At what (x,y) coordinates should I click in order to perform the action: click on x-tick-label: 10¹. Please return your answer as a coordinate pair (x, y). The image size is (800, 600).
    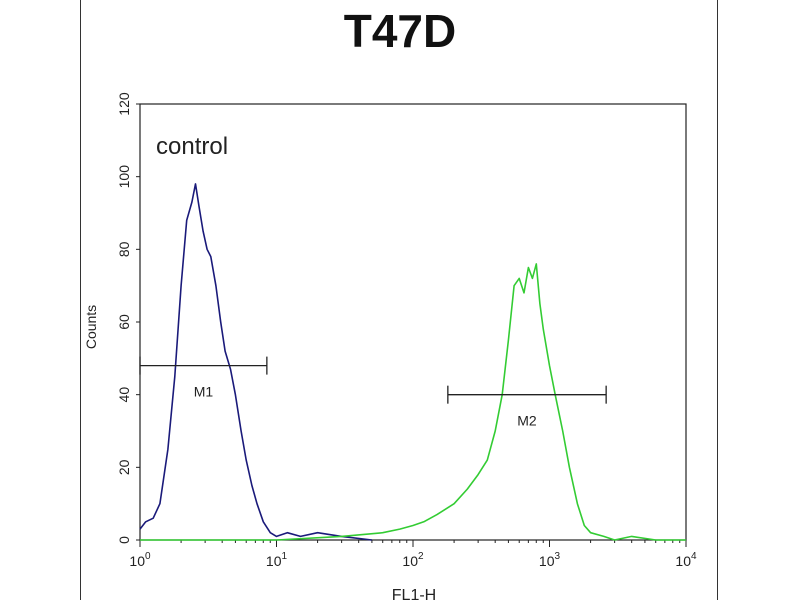
    Looking at the image, I should click on (277, 560).